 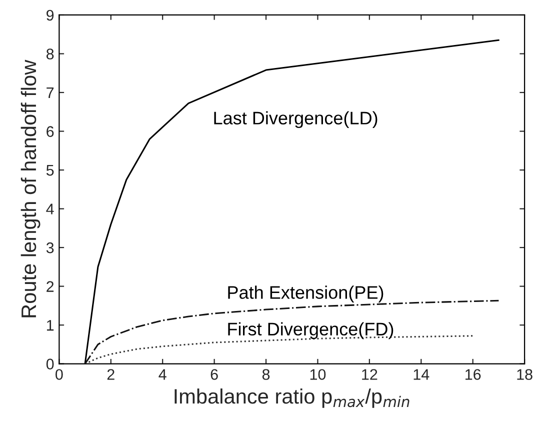 I want to click on x-tick-label: 10, so click(x=318, y=374).